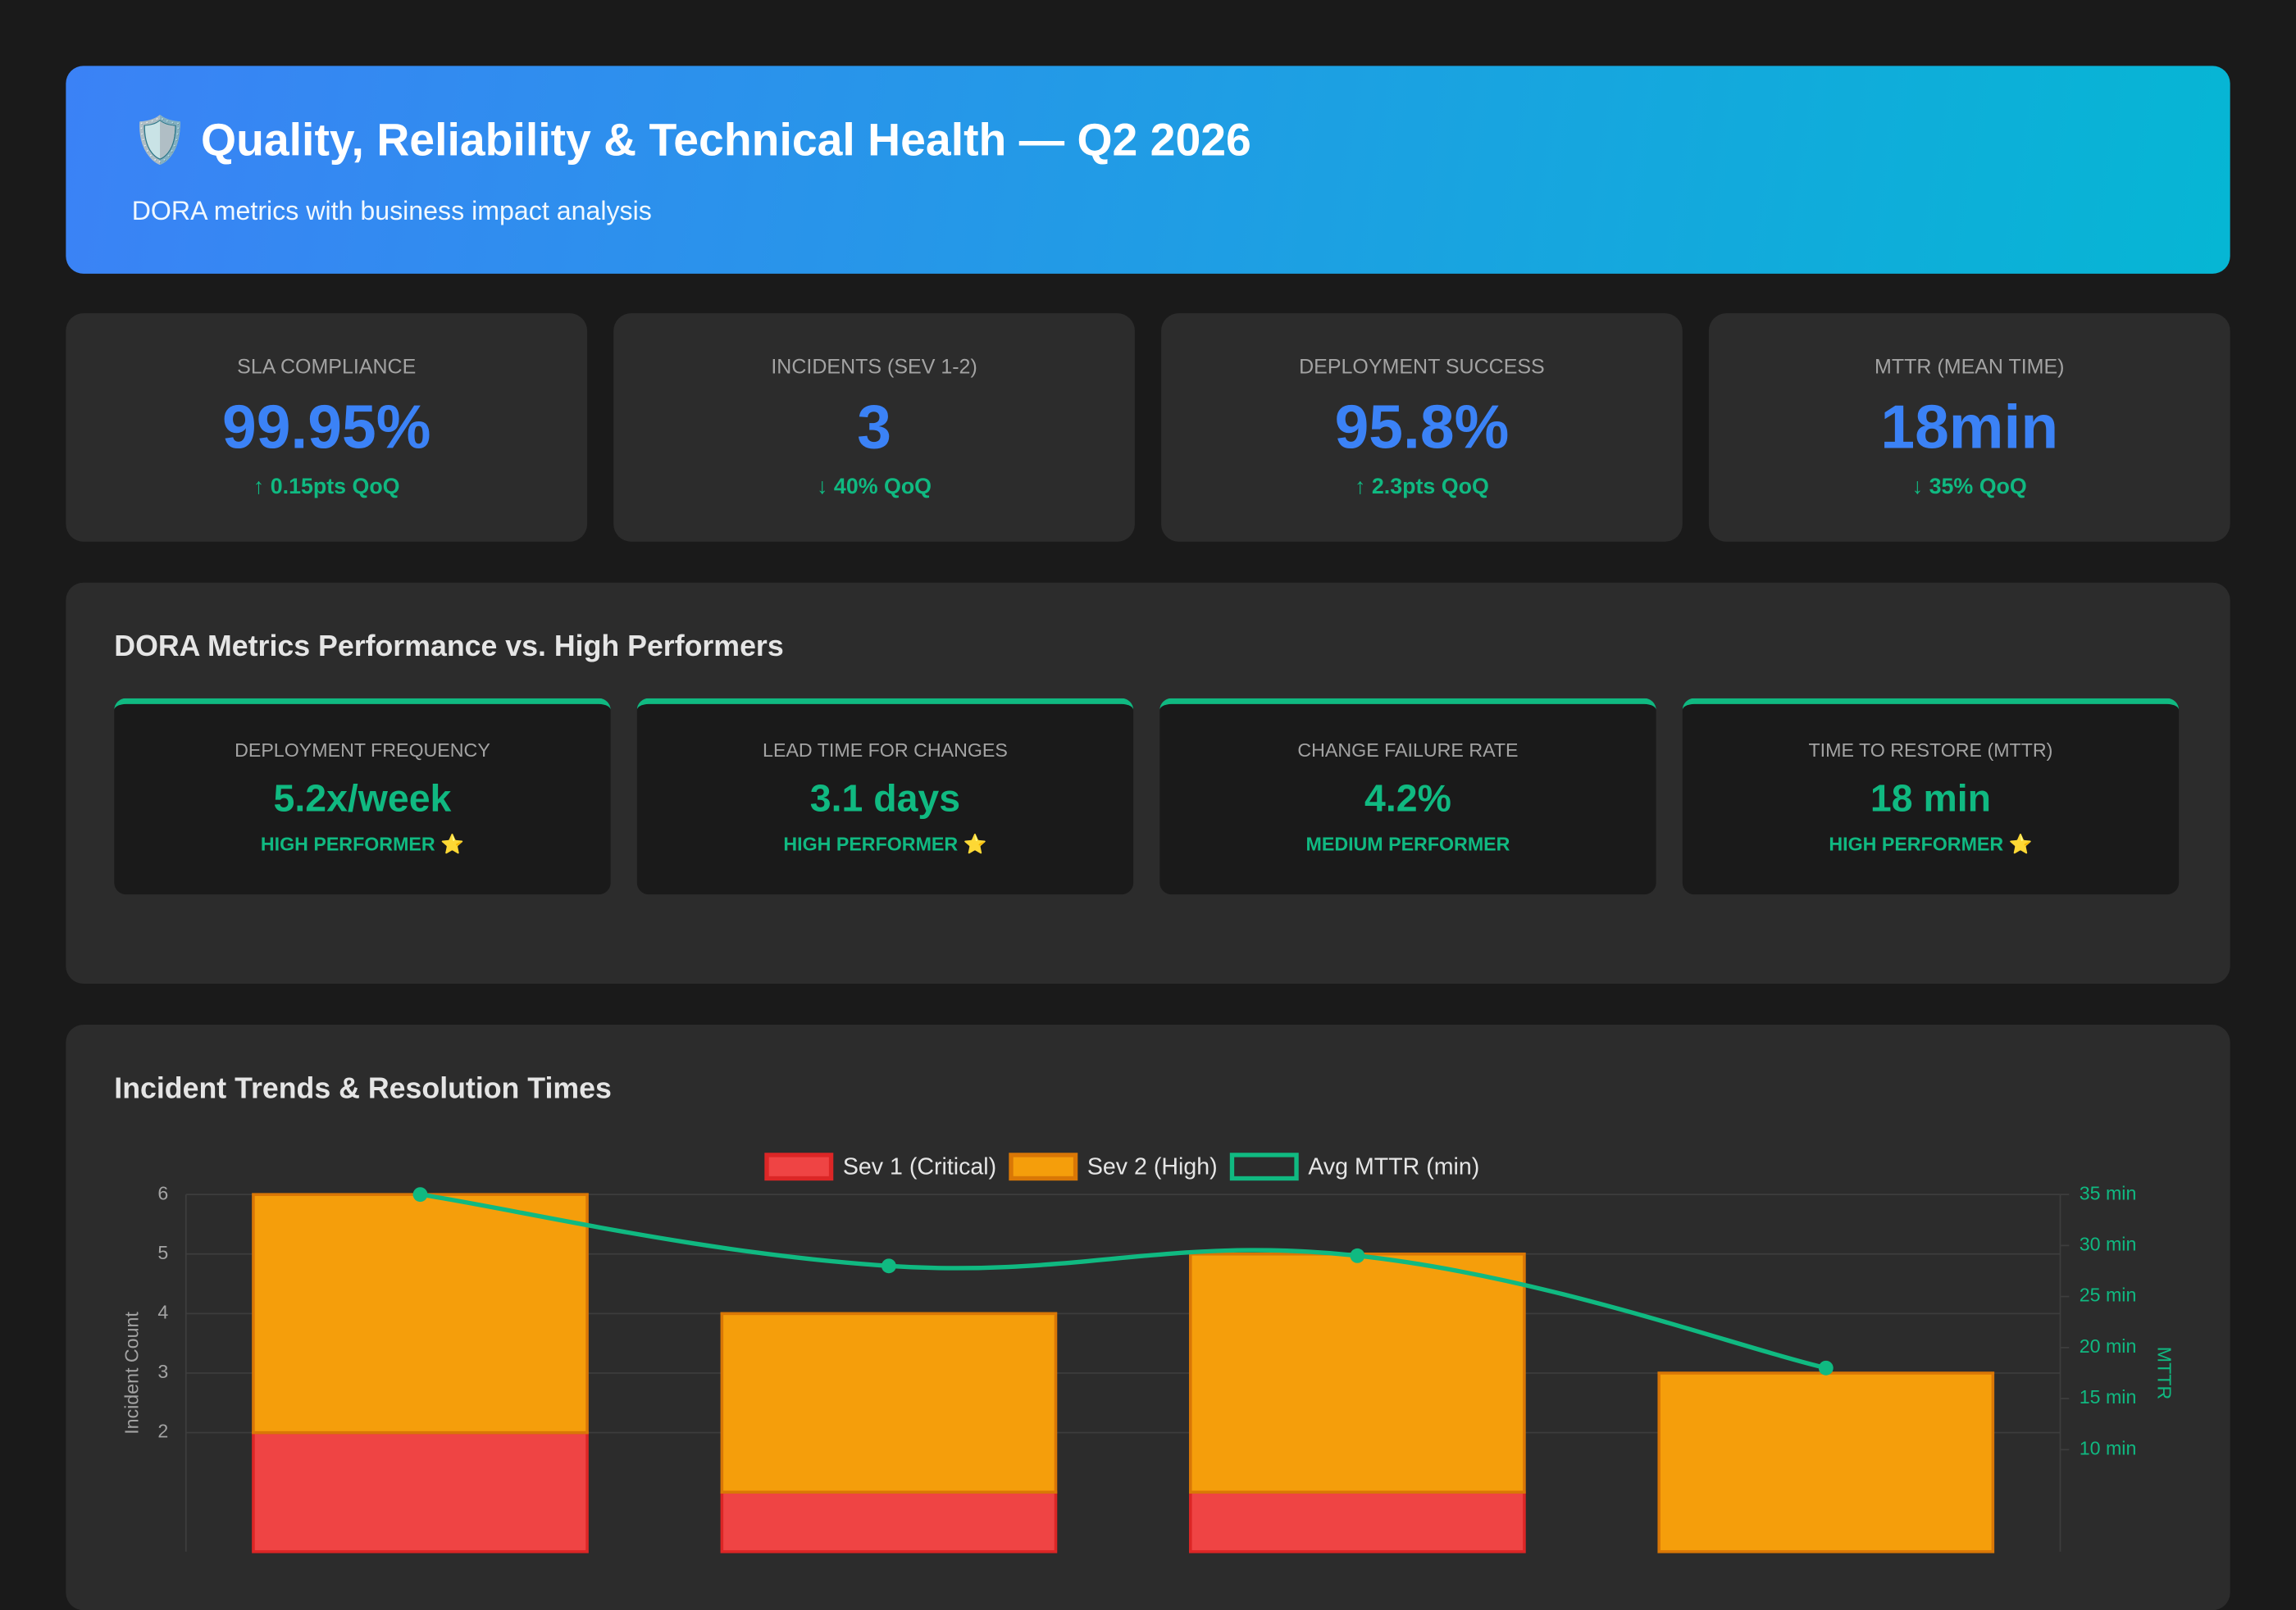 This screenshot has height=1610, width=2296. I want to click on kpi-delta: ↑ 0.15pts QoQ, so click(326, 486).